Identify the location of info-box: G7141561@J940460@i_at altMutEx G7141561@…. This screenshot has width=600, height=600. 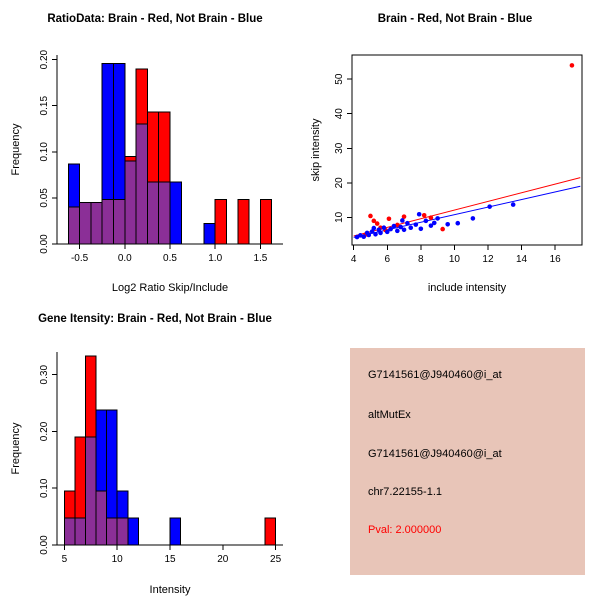
(467, 461).